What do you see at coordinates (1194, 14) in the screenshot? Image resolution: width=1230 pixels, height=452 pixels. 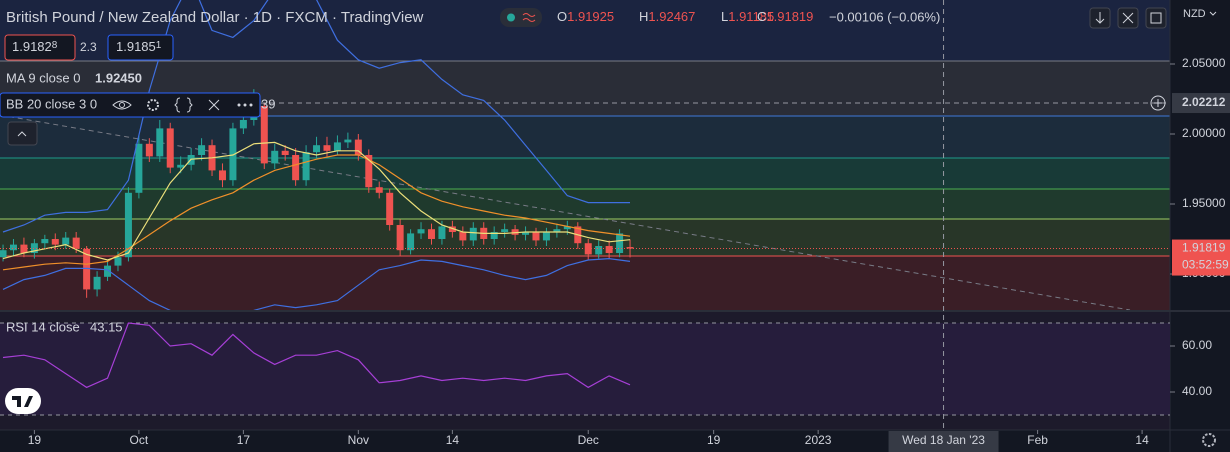 I see `currency: NZD` at bounding box center [1194, 14].